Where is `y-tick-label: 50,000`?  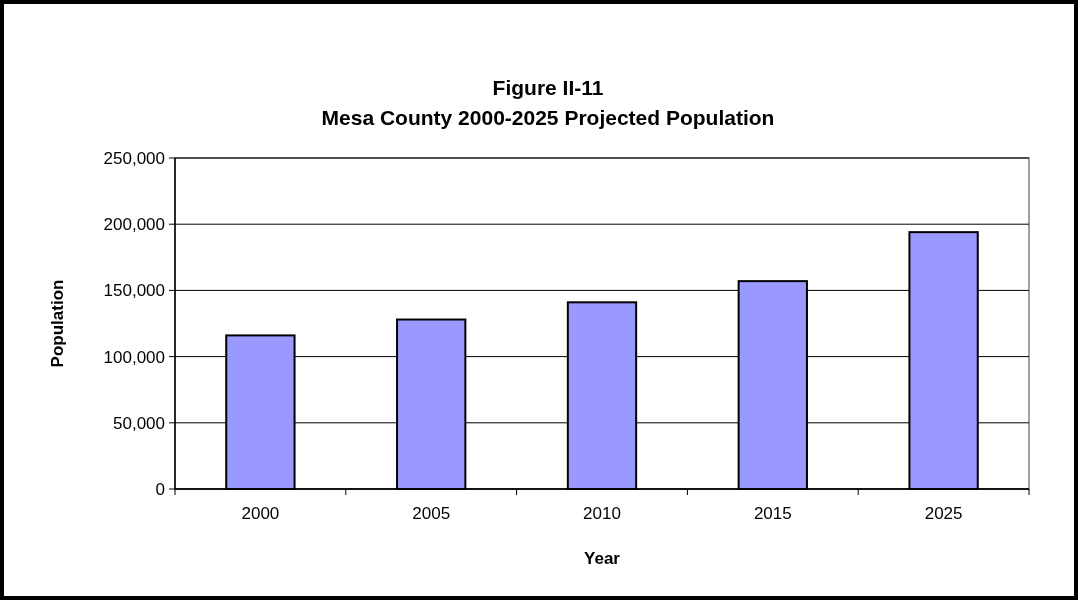 y-tick-label: 50,000 is located at coordinates (139, 423).